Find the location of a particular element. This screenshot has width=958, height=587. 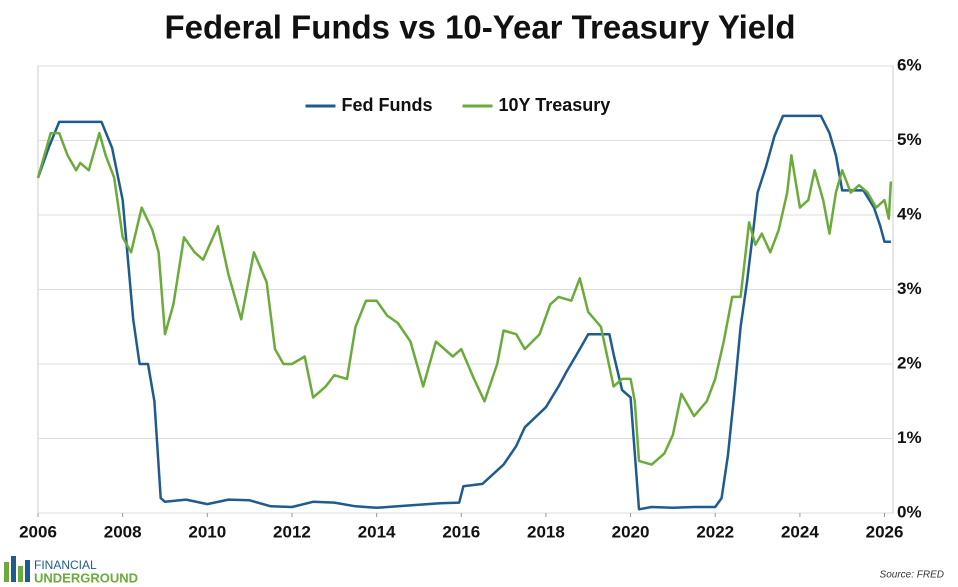

y-tick-label: 5% is located at coordinates (909, 139).